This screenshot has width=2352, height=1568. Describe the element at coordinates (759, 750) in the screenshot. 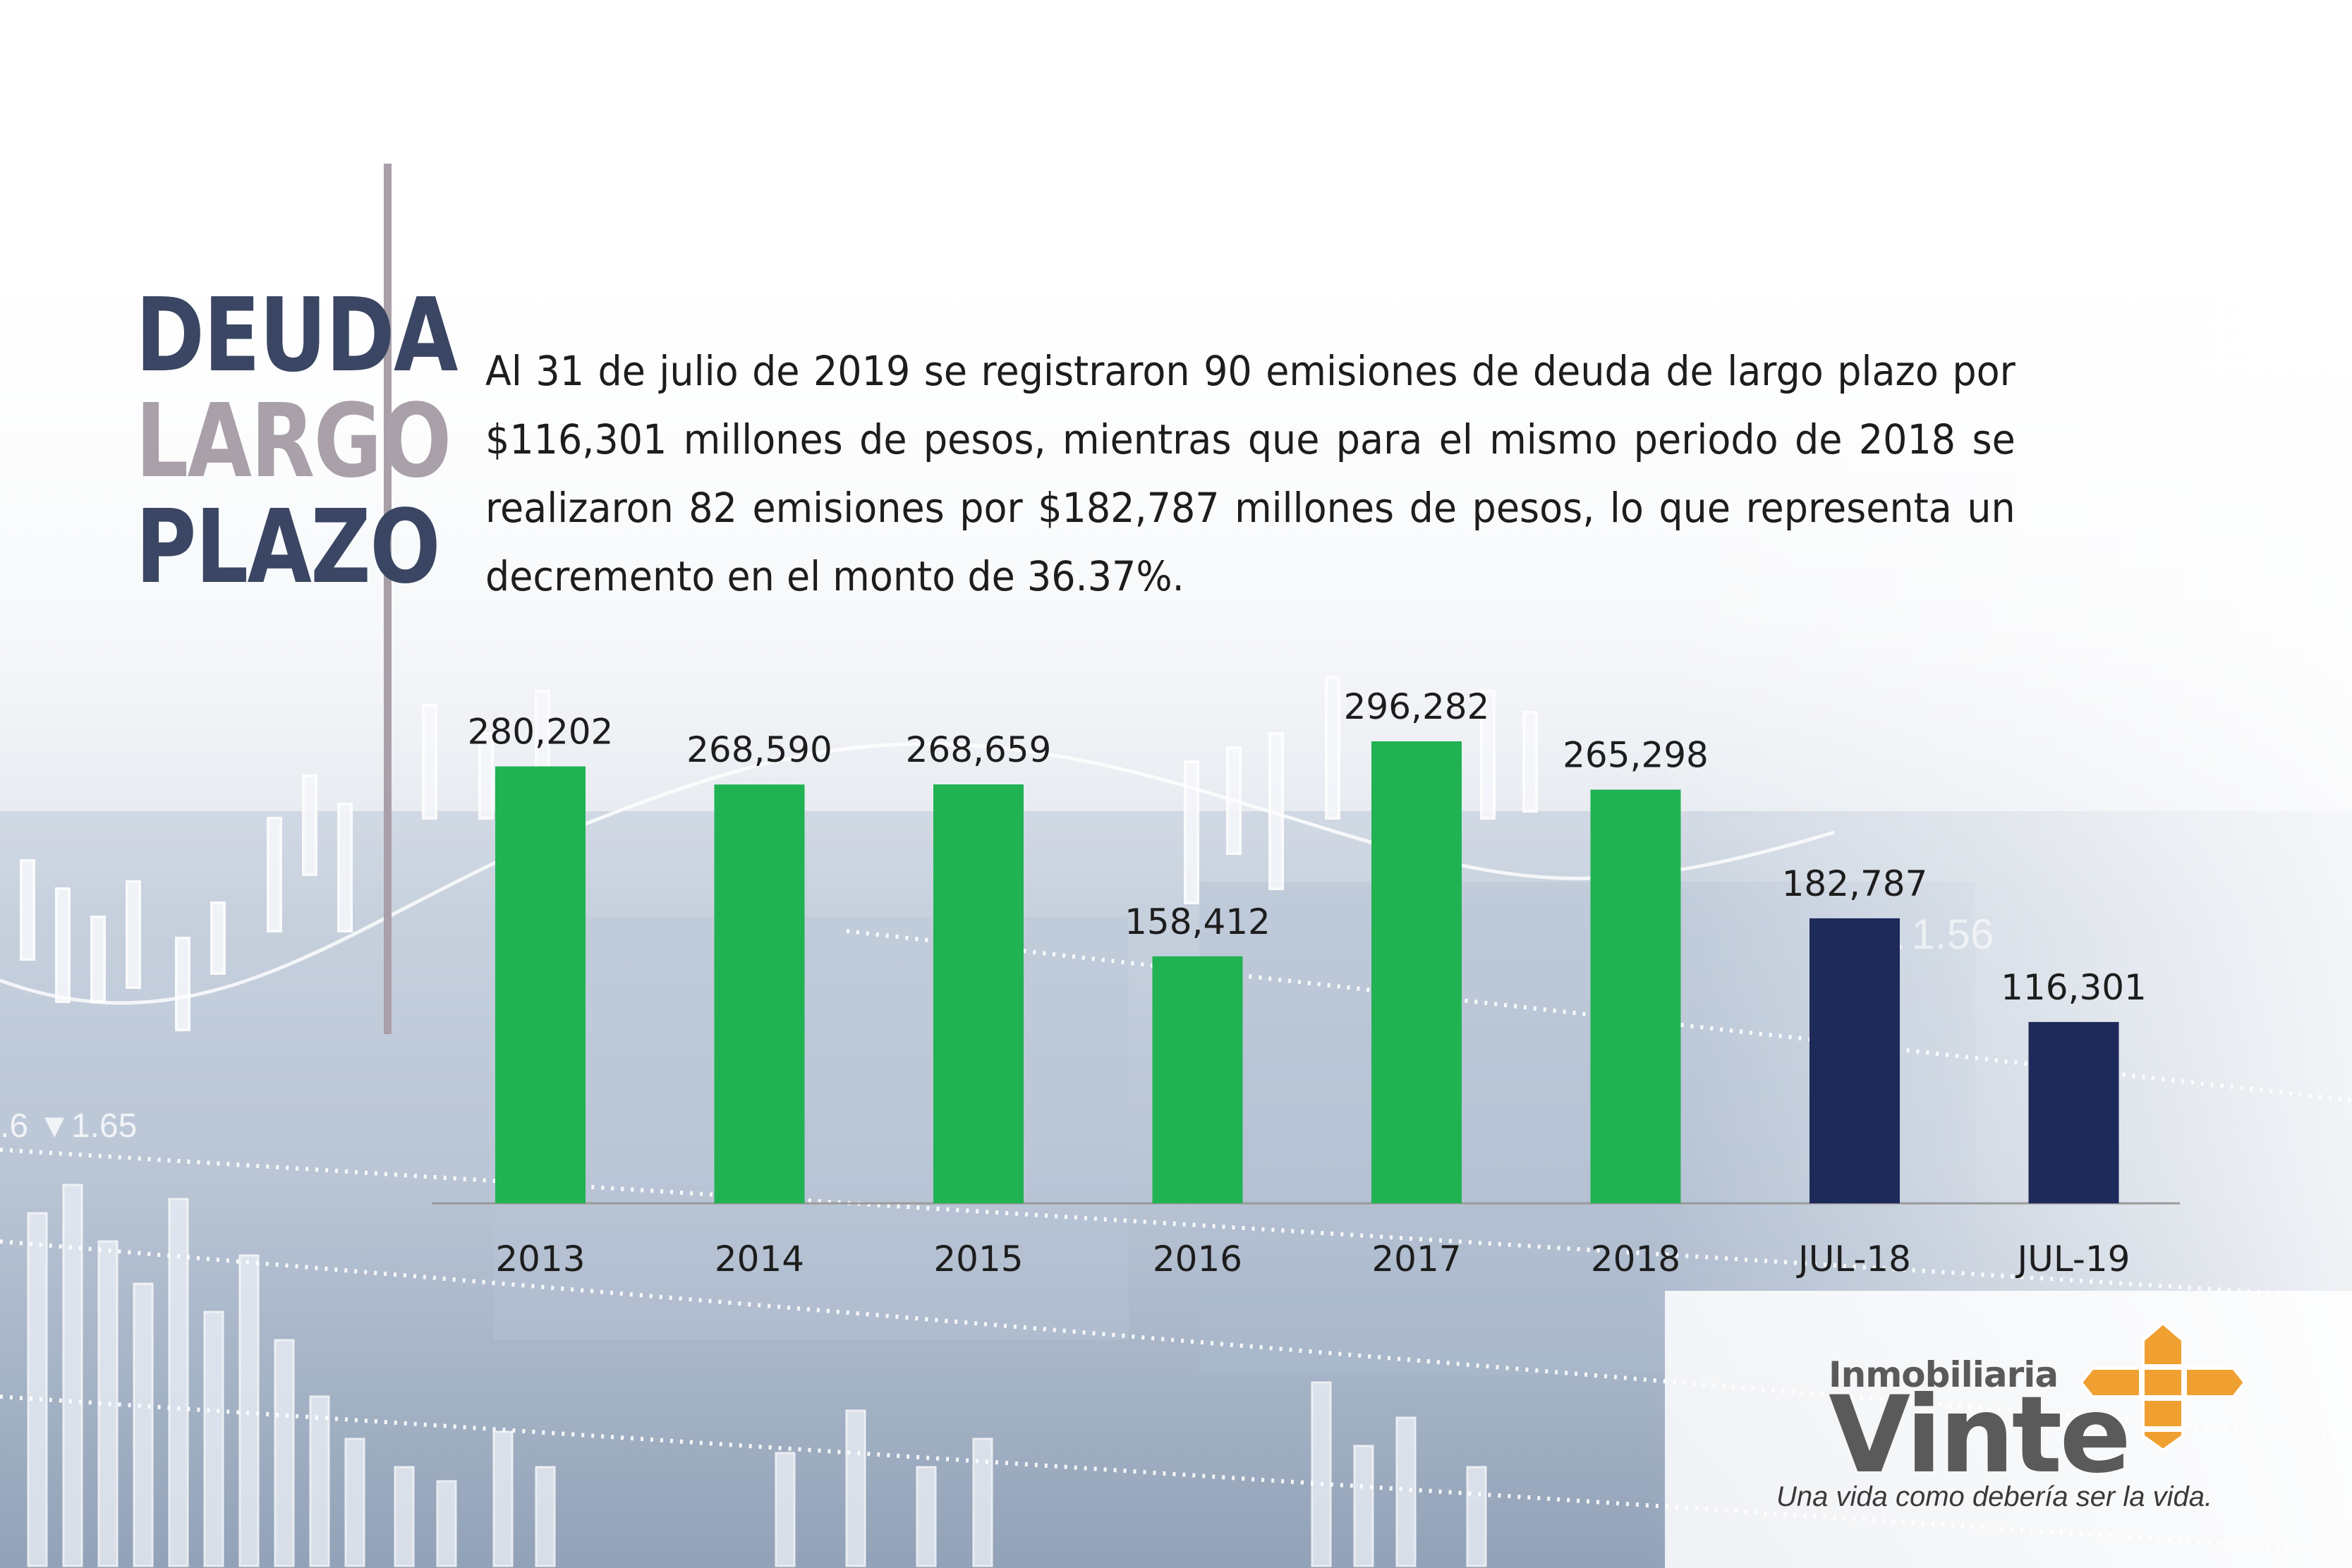

I see `value-label-2014: 268,590` at that location.